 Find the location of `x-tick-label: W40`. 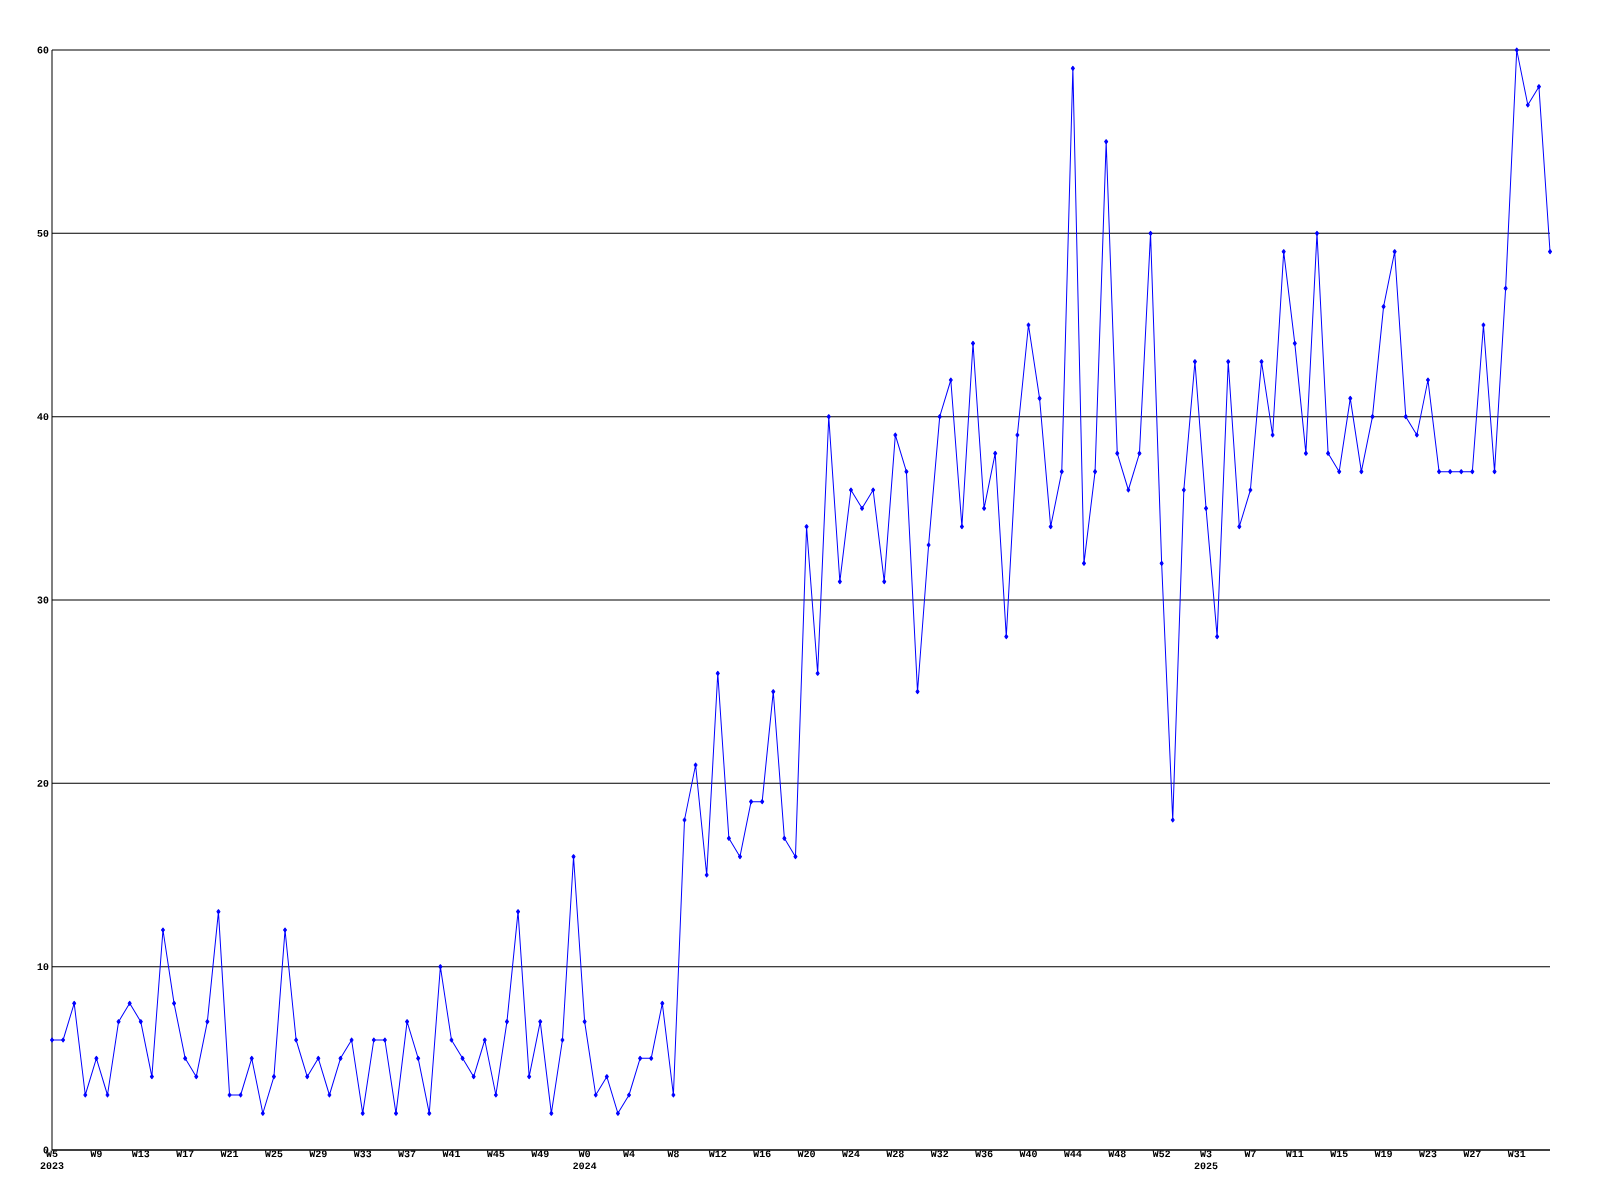

x-tick-label: W40 is located at coordinates (1028, 1154).